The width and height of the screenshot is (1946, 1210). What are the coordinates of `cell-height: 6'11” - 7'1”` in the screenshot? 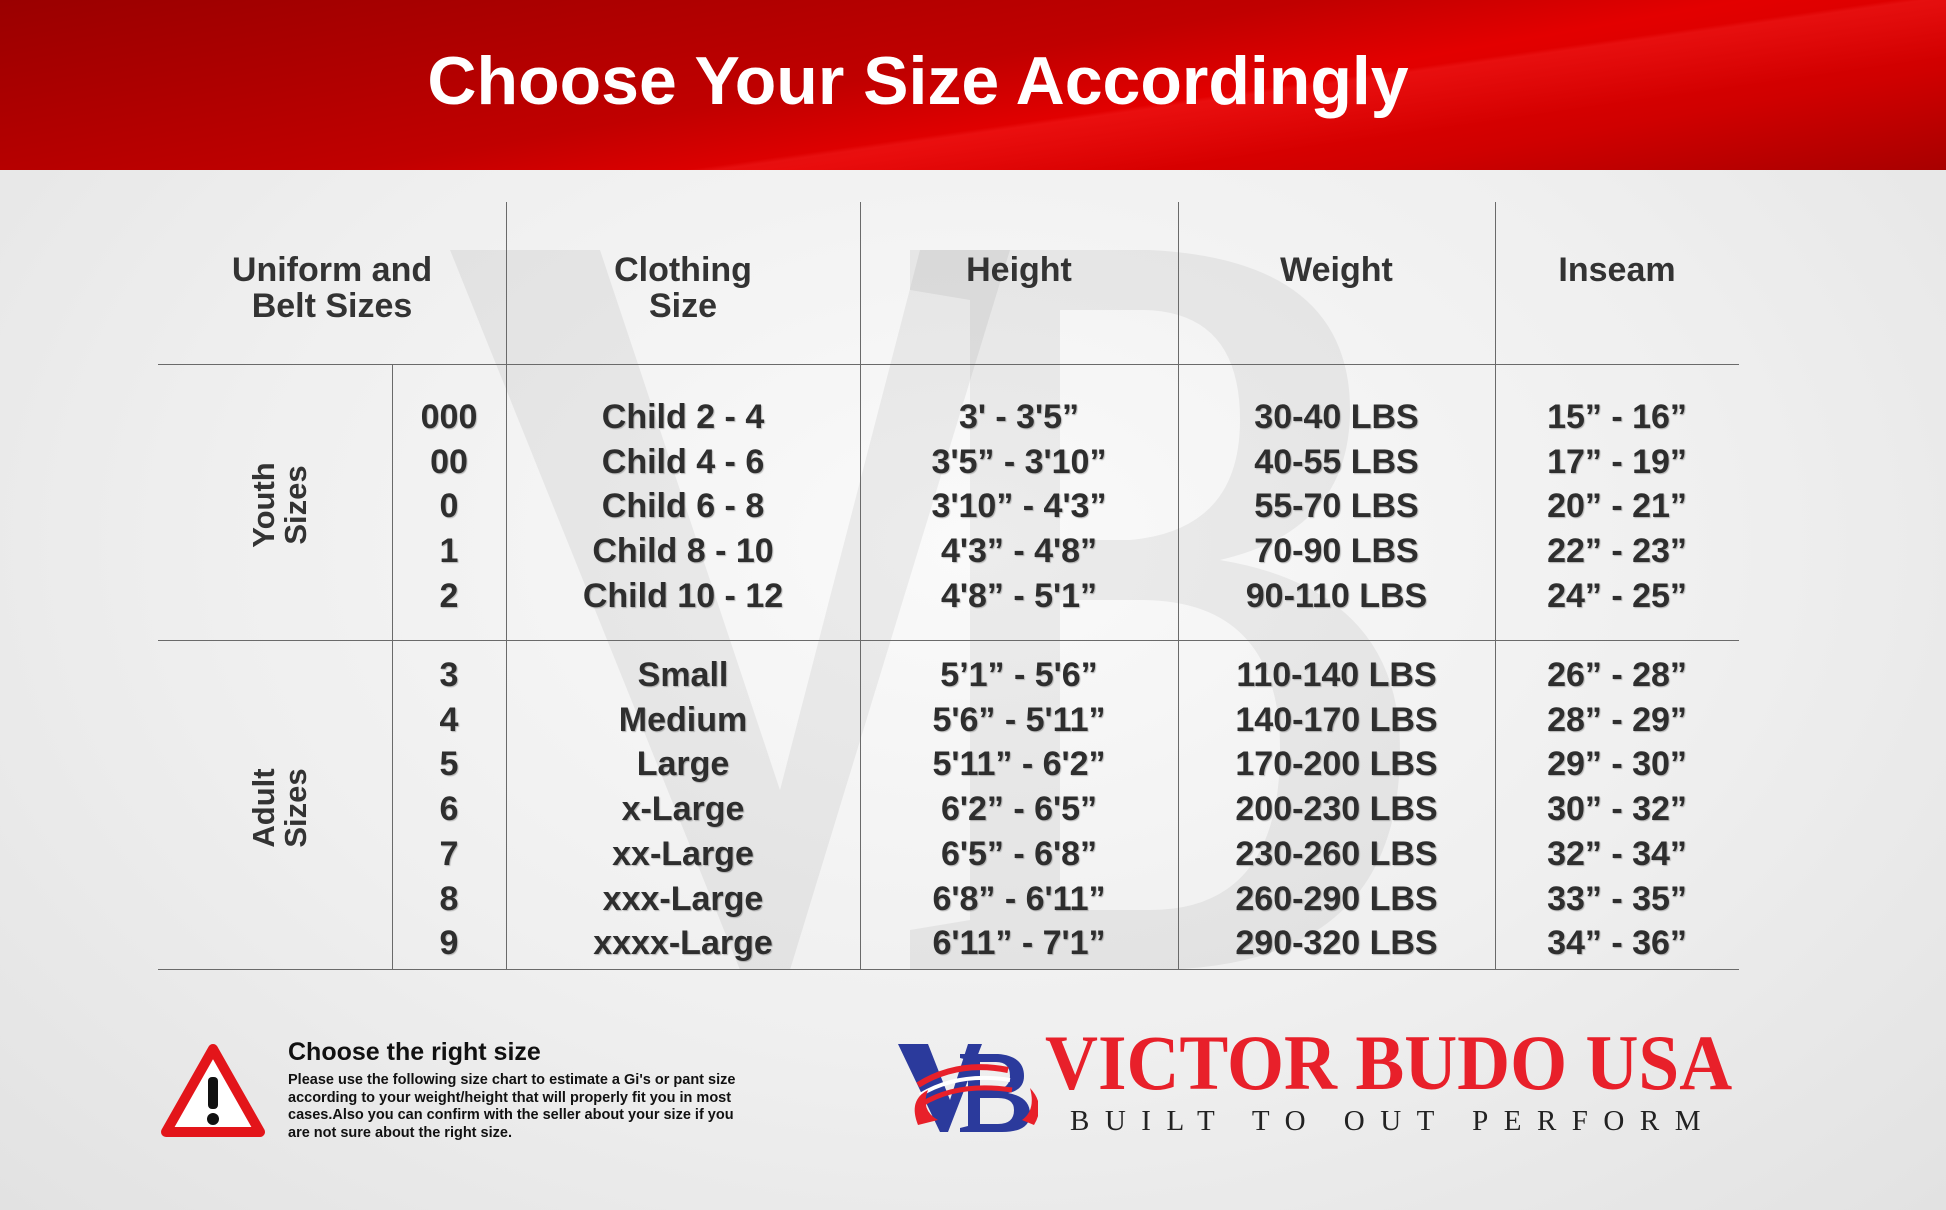 It's located at (1019, 943).